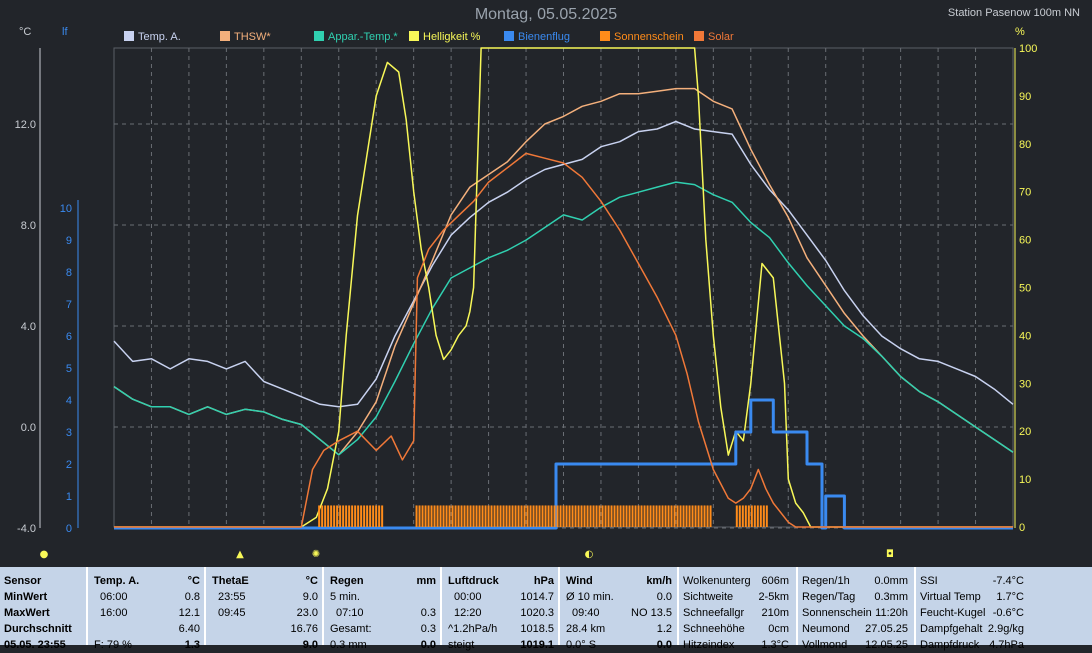 The height and width of the screenshot is (653, 1092). Describe the element at coordinates (950, 597) in the screenshot. I see `stats-misc-label: Virtual Temp` at that location.